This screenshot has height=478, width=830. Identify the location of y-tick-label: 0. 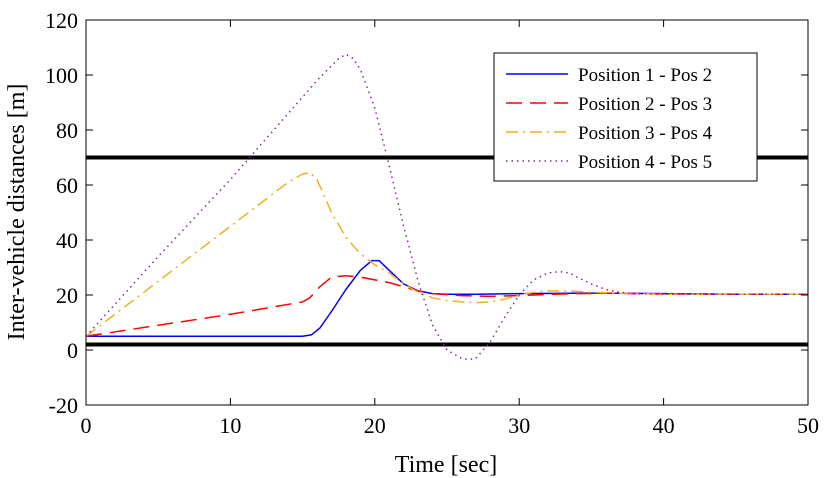
(72, 350).